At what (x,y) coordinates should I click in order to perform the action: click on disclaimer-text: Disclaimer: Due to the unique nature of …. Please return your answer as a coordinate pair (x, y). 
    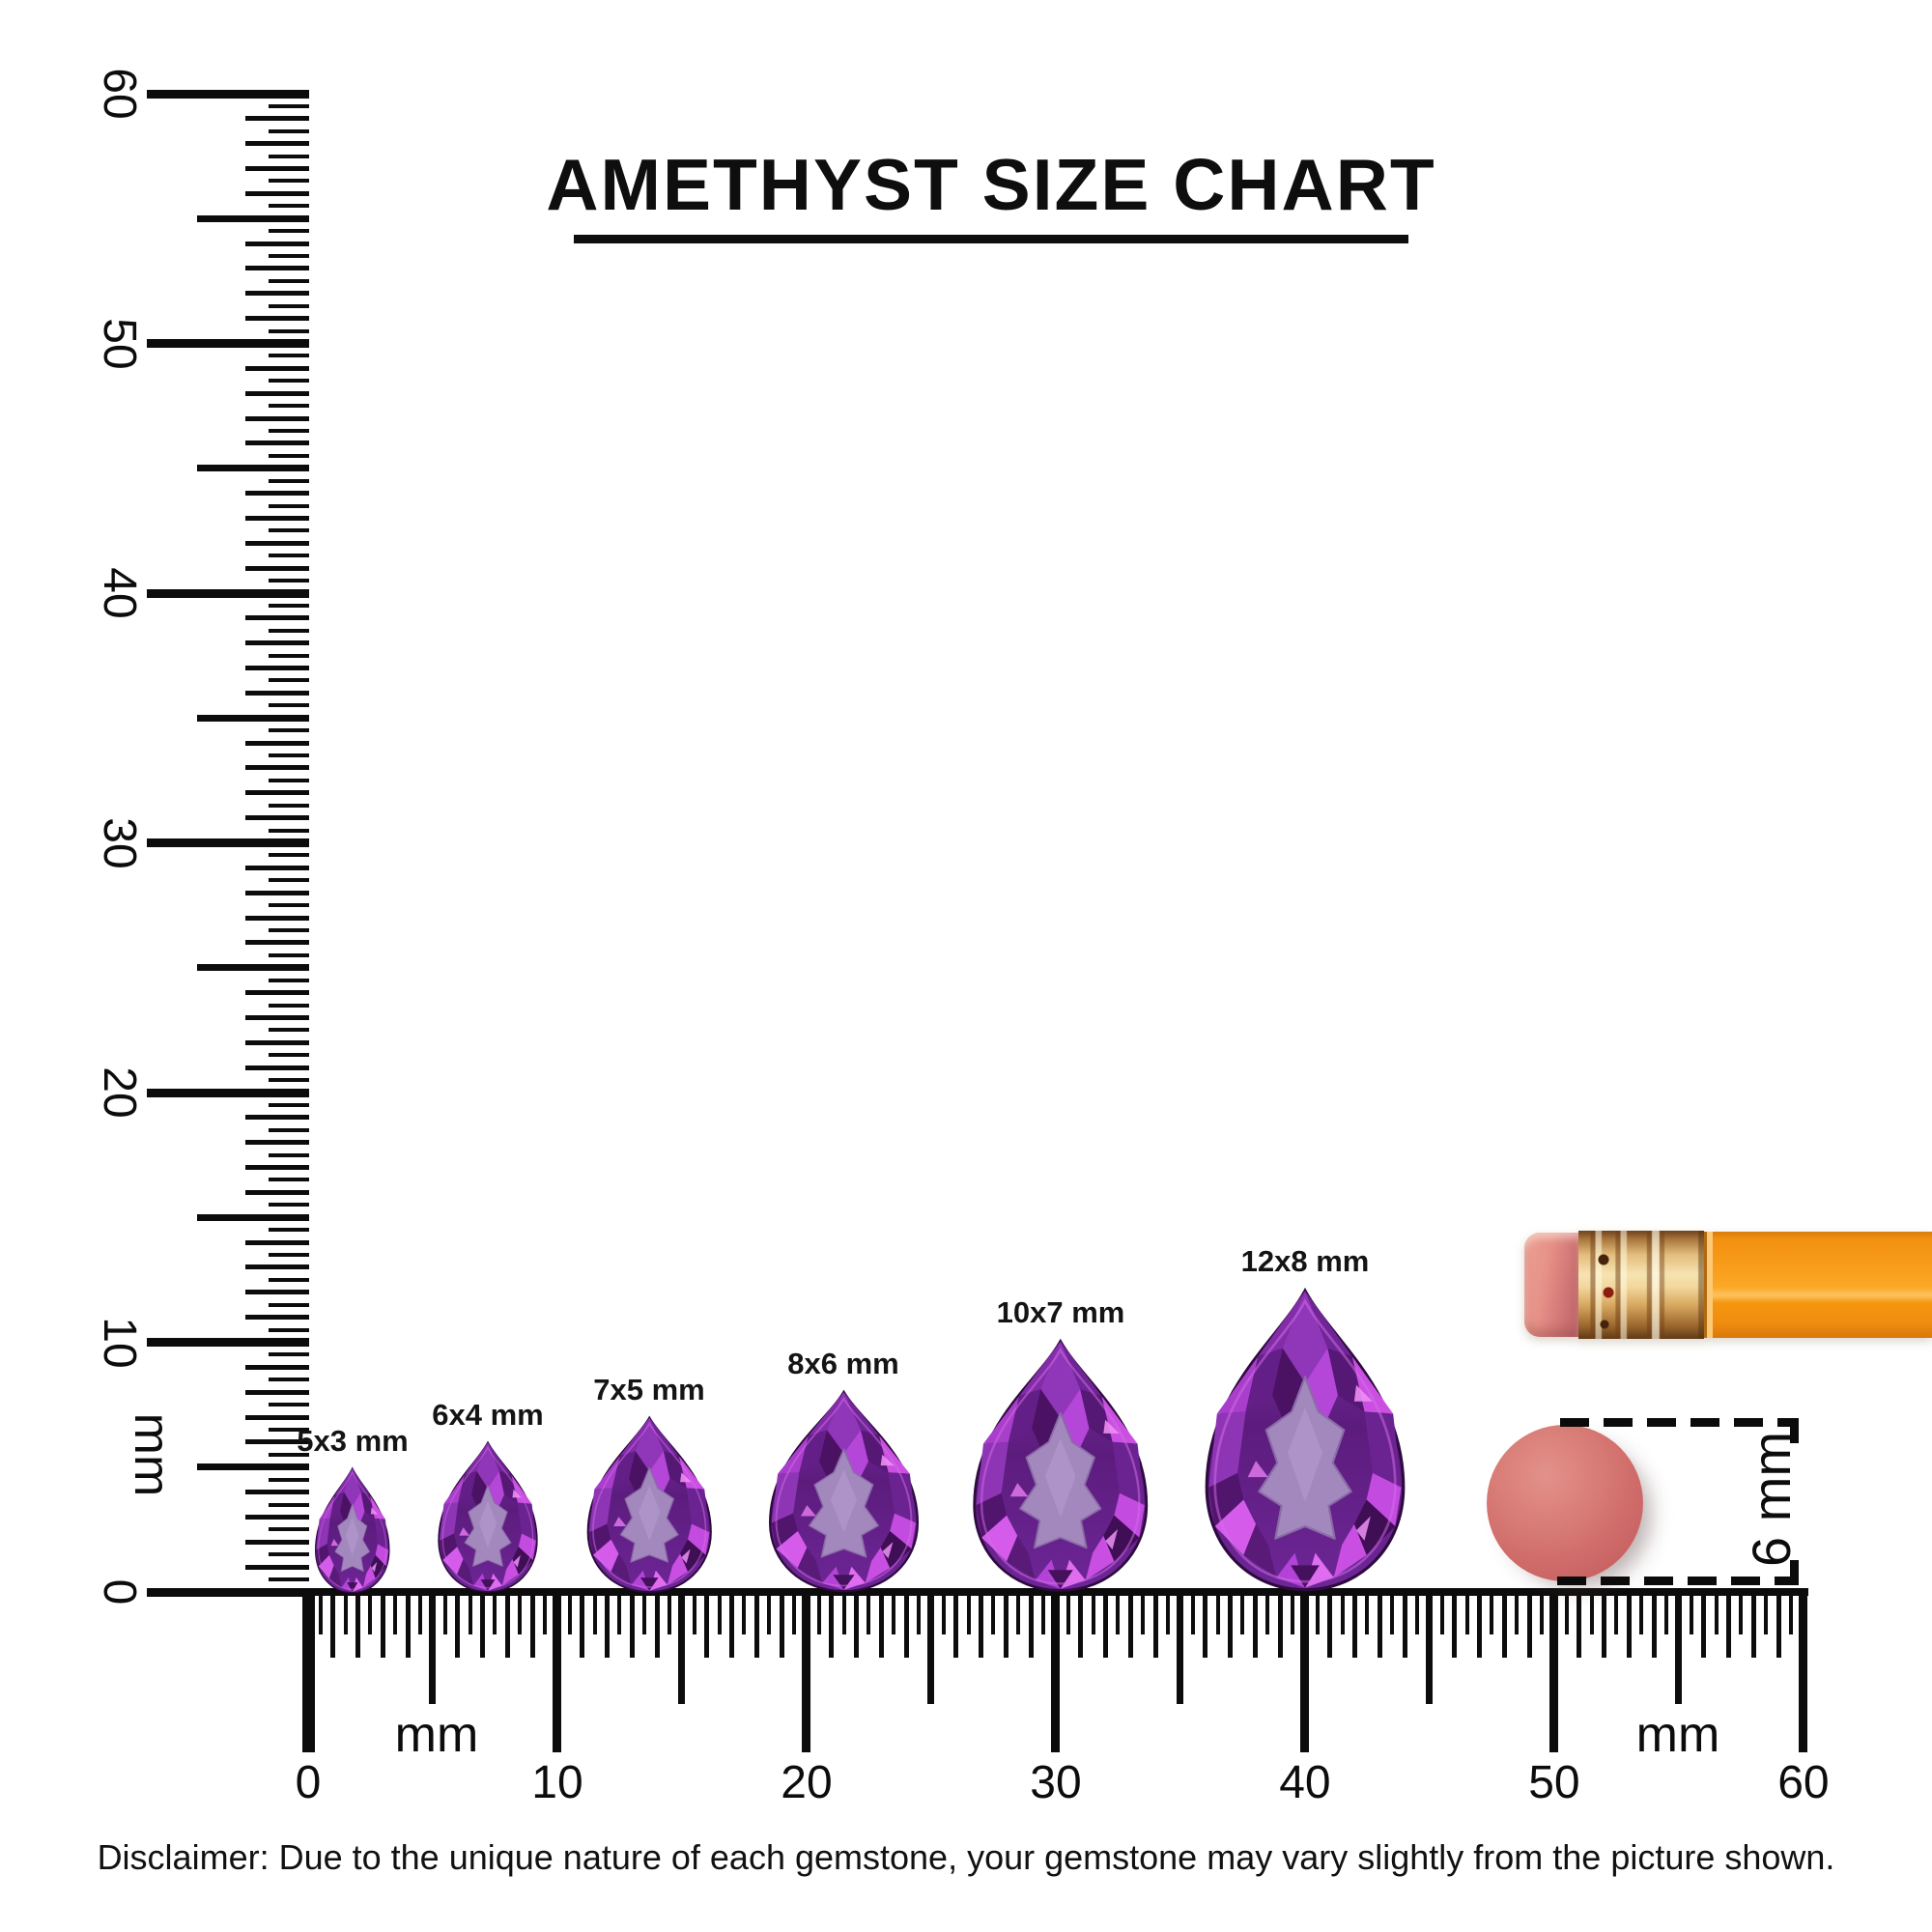
    Looking at the image, I should click on (966, 1857).